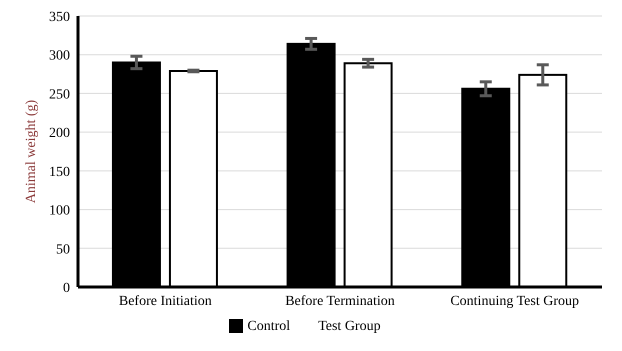 The height and width of the screenshot is (351, 622). What do you see at coordinates (66, 288) in the screenshot?
I see `y-tick-label: 0` at bounding box center [66, 288].